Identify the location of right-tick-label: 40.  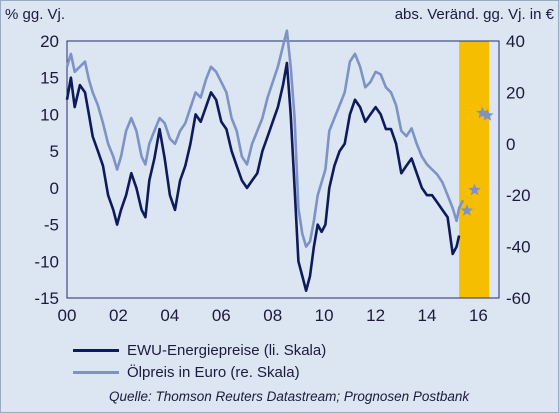
(515, 41).